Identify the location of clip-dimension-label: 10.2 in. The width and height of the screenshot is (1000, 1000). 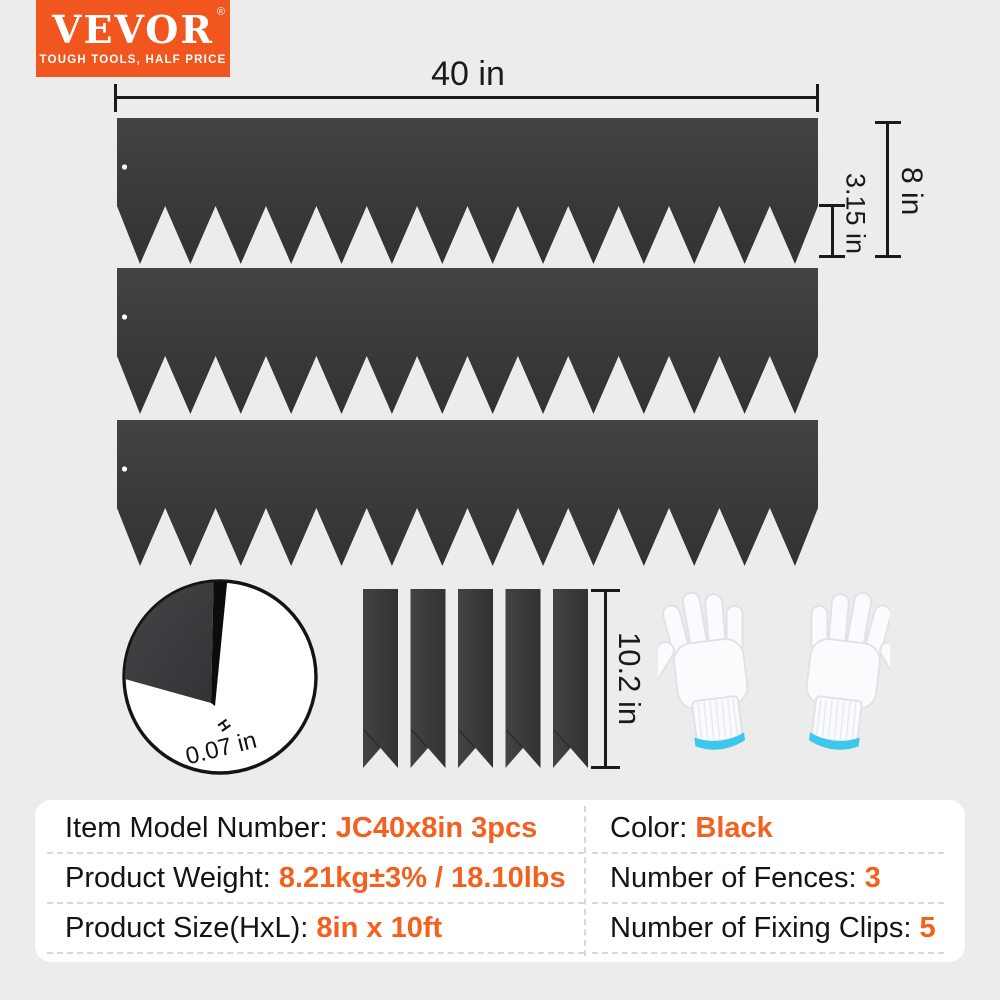
(629, 679).